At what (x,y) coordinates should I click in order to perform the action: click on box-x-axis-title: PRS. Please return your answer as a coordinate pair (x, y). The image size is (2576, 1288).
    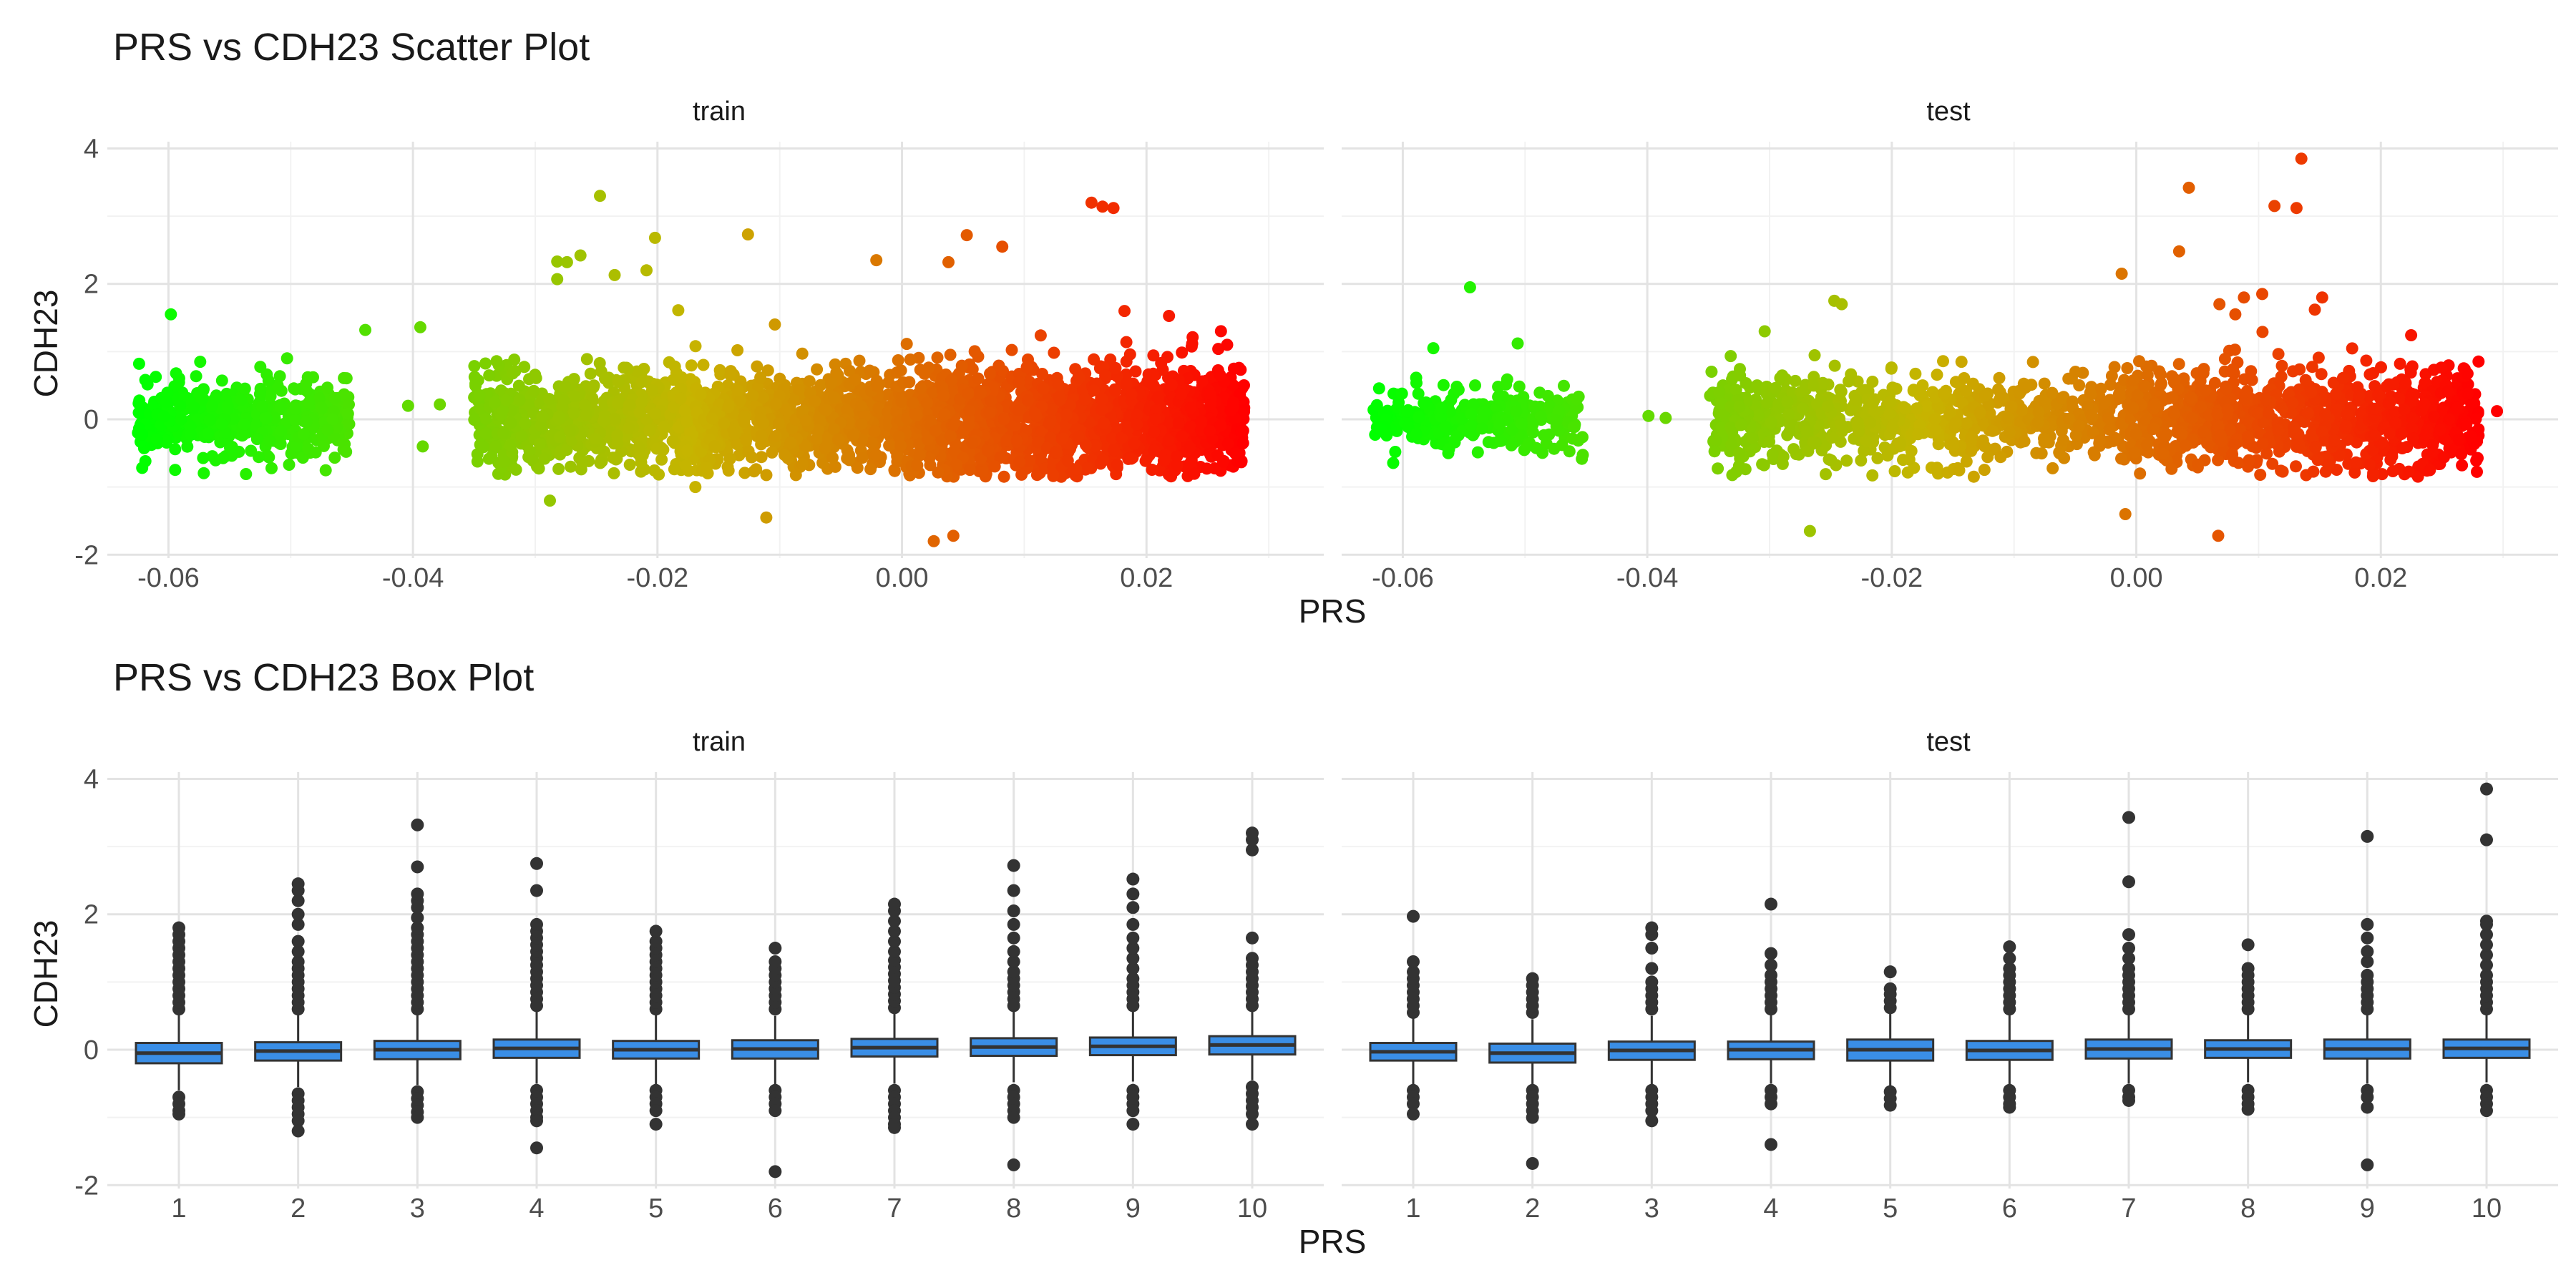
    Looking at the image, I should click on (1333, 1241).